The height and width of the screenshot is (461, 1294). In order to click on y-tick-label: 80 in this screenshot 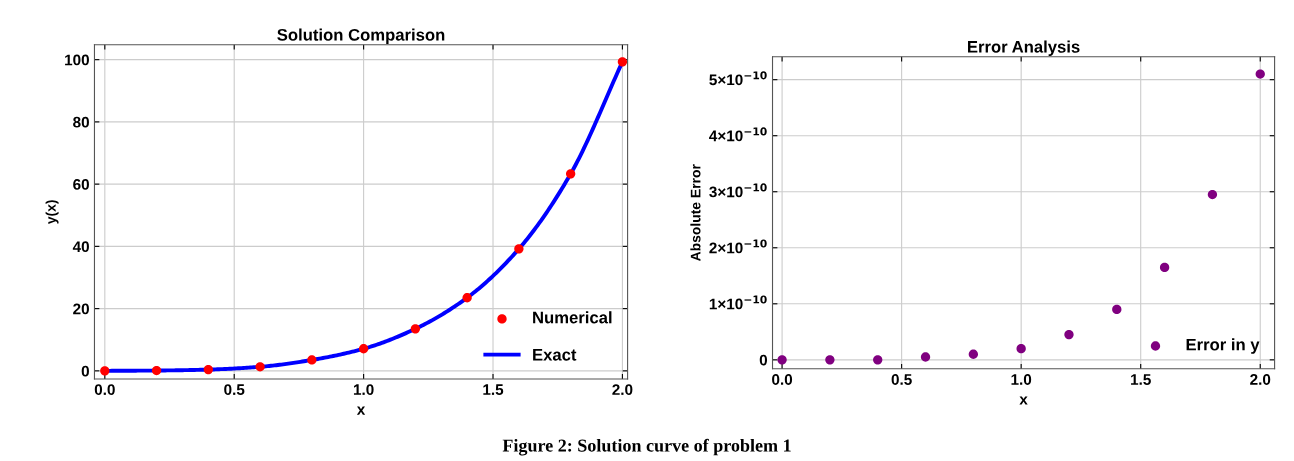, I will do `click(81, 122)`.